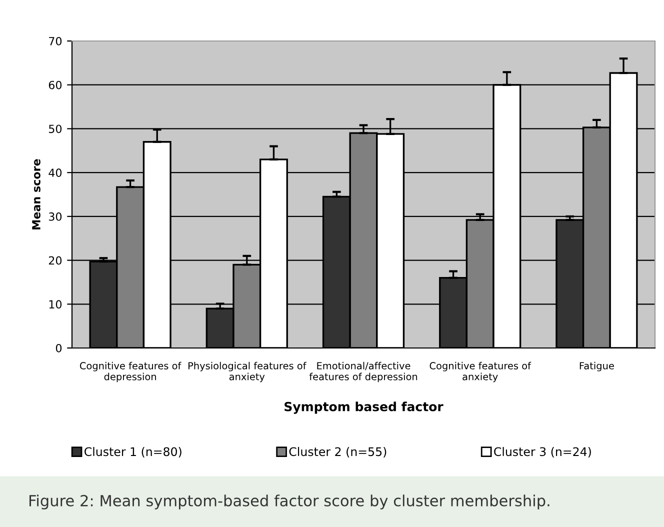 The width and height of the screenshot is (664, 527). What do you see at coordinates (542, 452) in the screenshot?
I see `legend-label: Cluster 3 (n=24)` at bounding box center [542, 452].